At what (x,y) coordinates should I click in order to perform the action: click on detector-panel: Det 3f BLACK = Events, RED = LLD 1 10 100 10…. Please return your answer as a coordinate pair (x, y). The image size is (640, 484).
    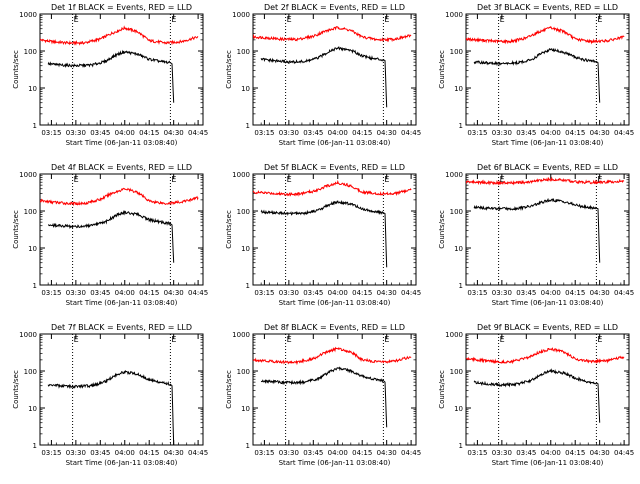
    Looking at the image, I should click on (536, 75).